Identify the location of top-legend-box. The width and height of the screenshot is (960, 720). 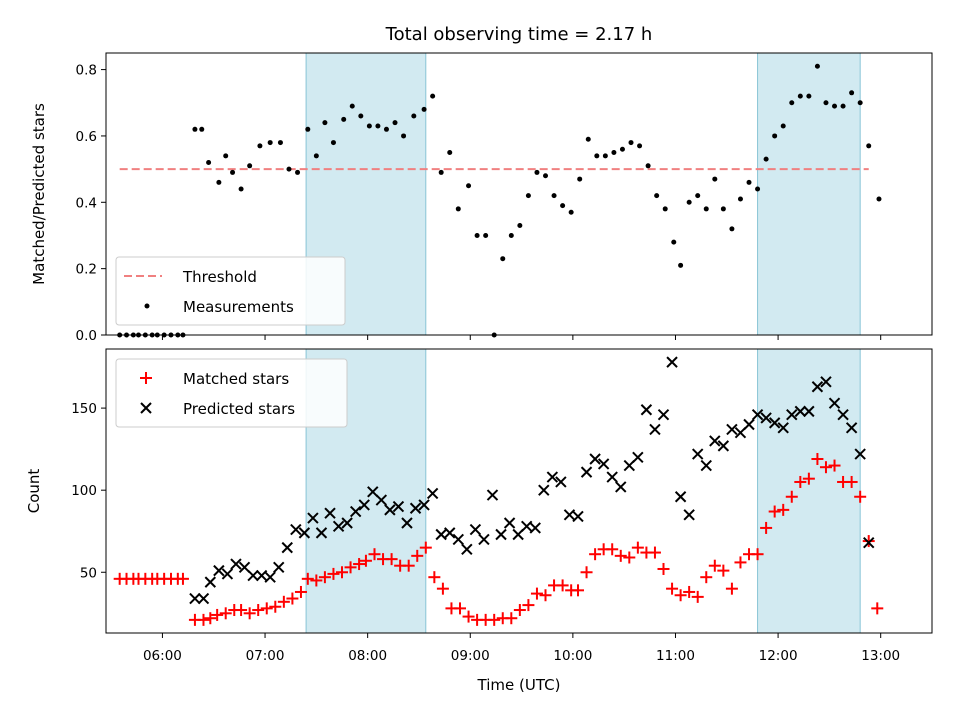
(230, 291).